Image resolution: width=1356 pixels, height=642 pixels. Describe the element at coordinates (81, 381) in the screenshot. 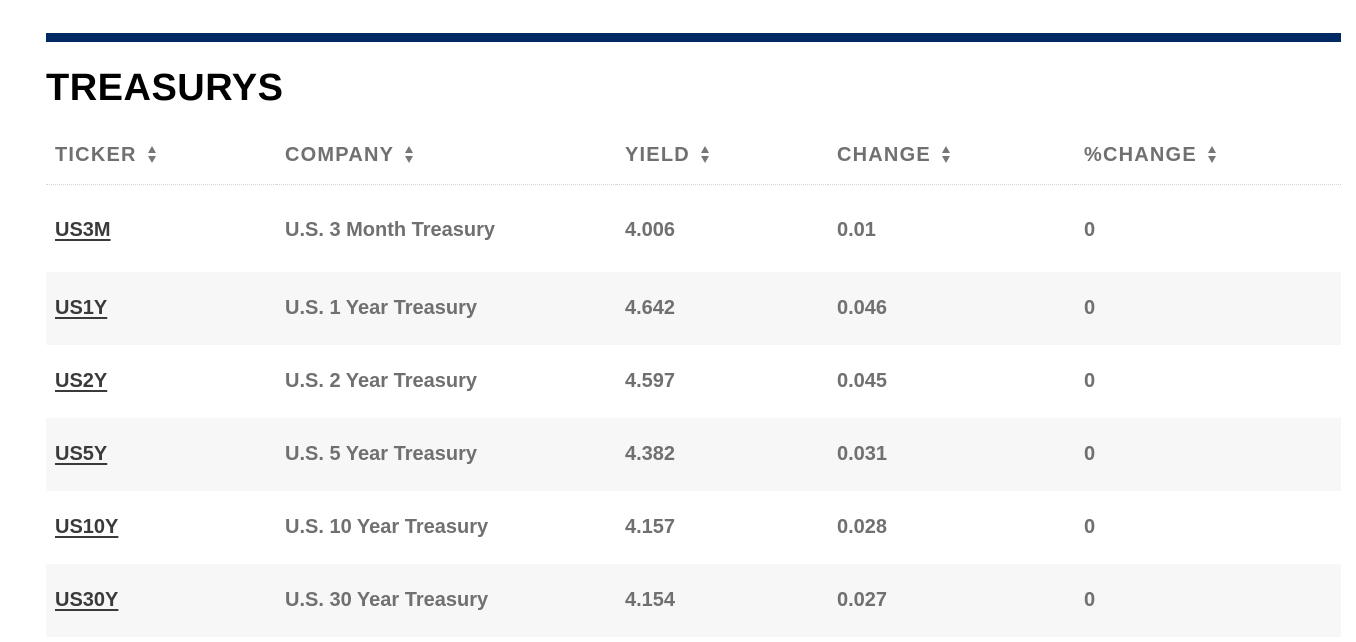

I see `ticker-link: US2Y` at that location.